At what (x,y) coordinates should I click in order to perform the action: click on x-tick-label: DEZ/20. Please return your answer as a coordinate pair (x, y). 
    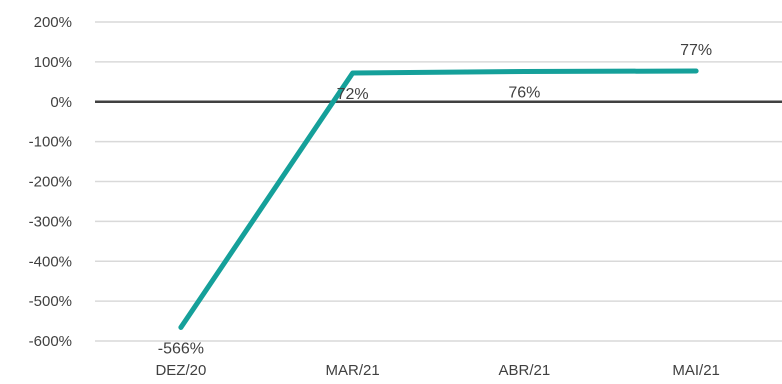
    Looking at the image, I should click on (180, 370).